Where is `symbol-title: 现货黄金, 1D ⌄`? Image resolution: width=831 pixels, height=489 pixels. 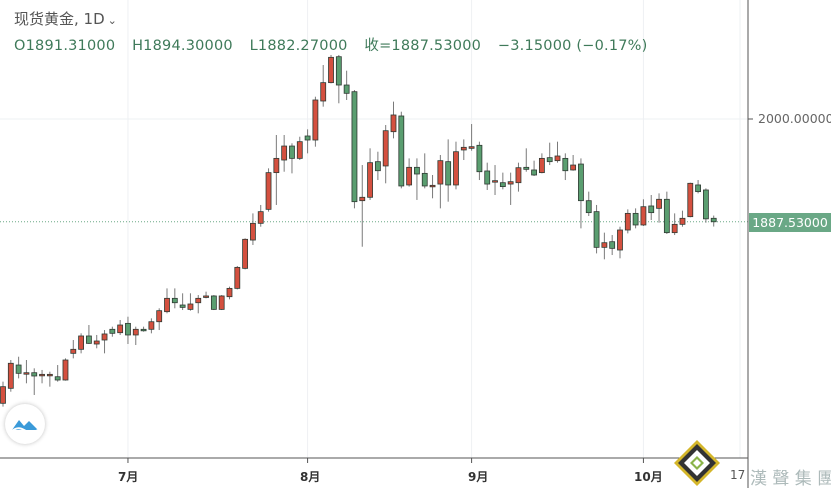
symbol-title: 现货黄金, 1D ⌄ is located at coordinates (65, 18).